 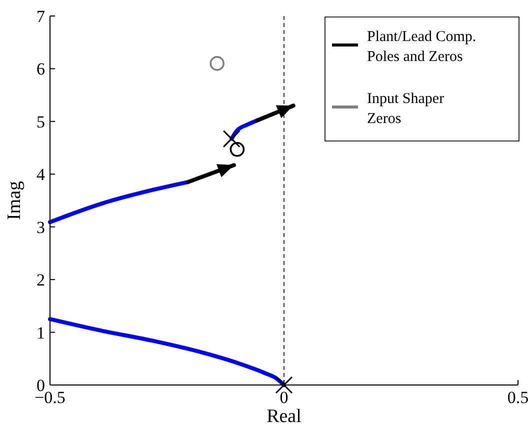 What do you see at coordinates (41, 174) in the screenshot?
I see `y-tick-label: 4` at bounding box center [41, 174].